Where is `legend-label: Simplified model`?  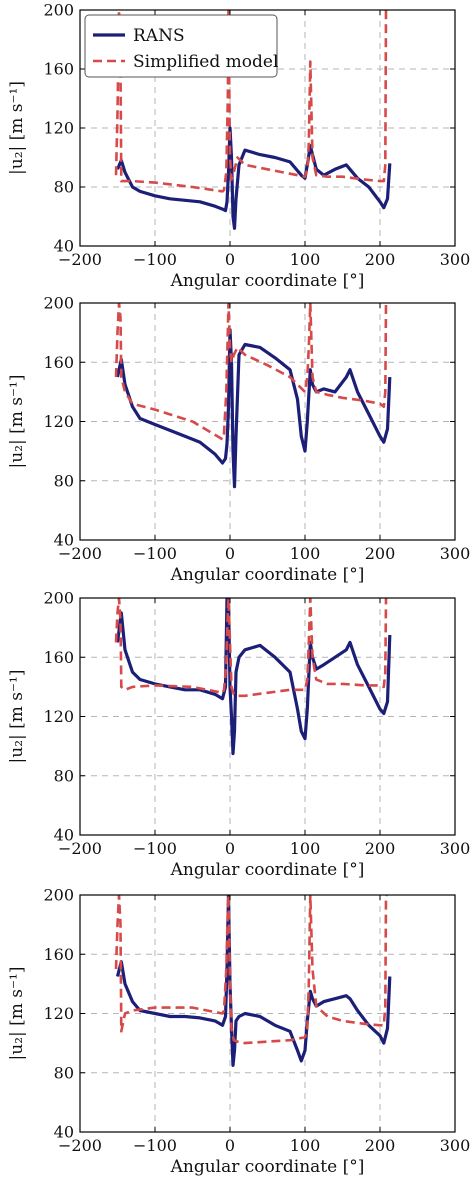
legend-label: Simplified model is located at coordinates (205, 62).